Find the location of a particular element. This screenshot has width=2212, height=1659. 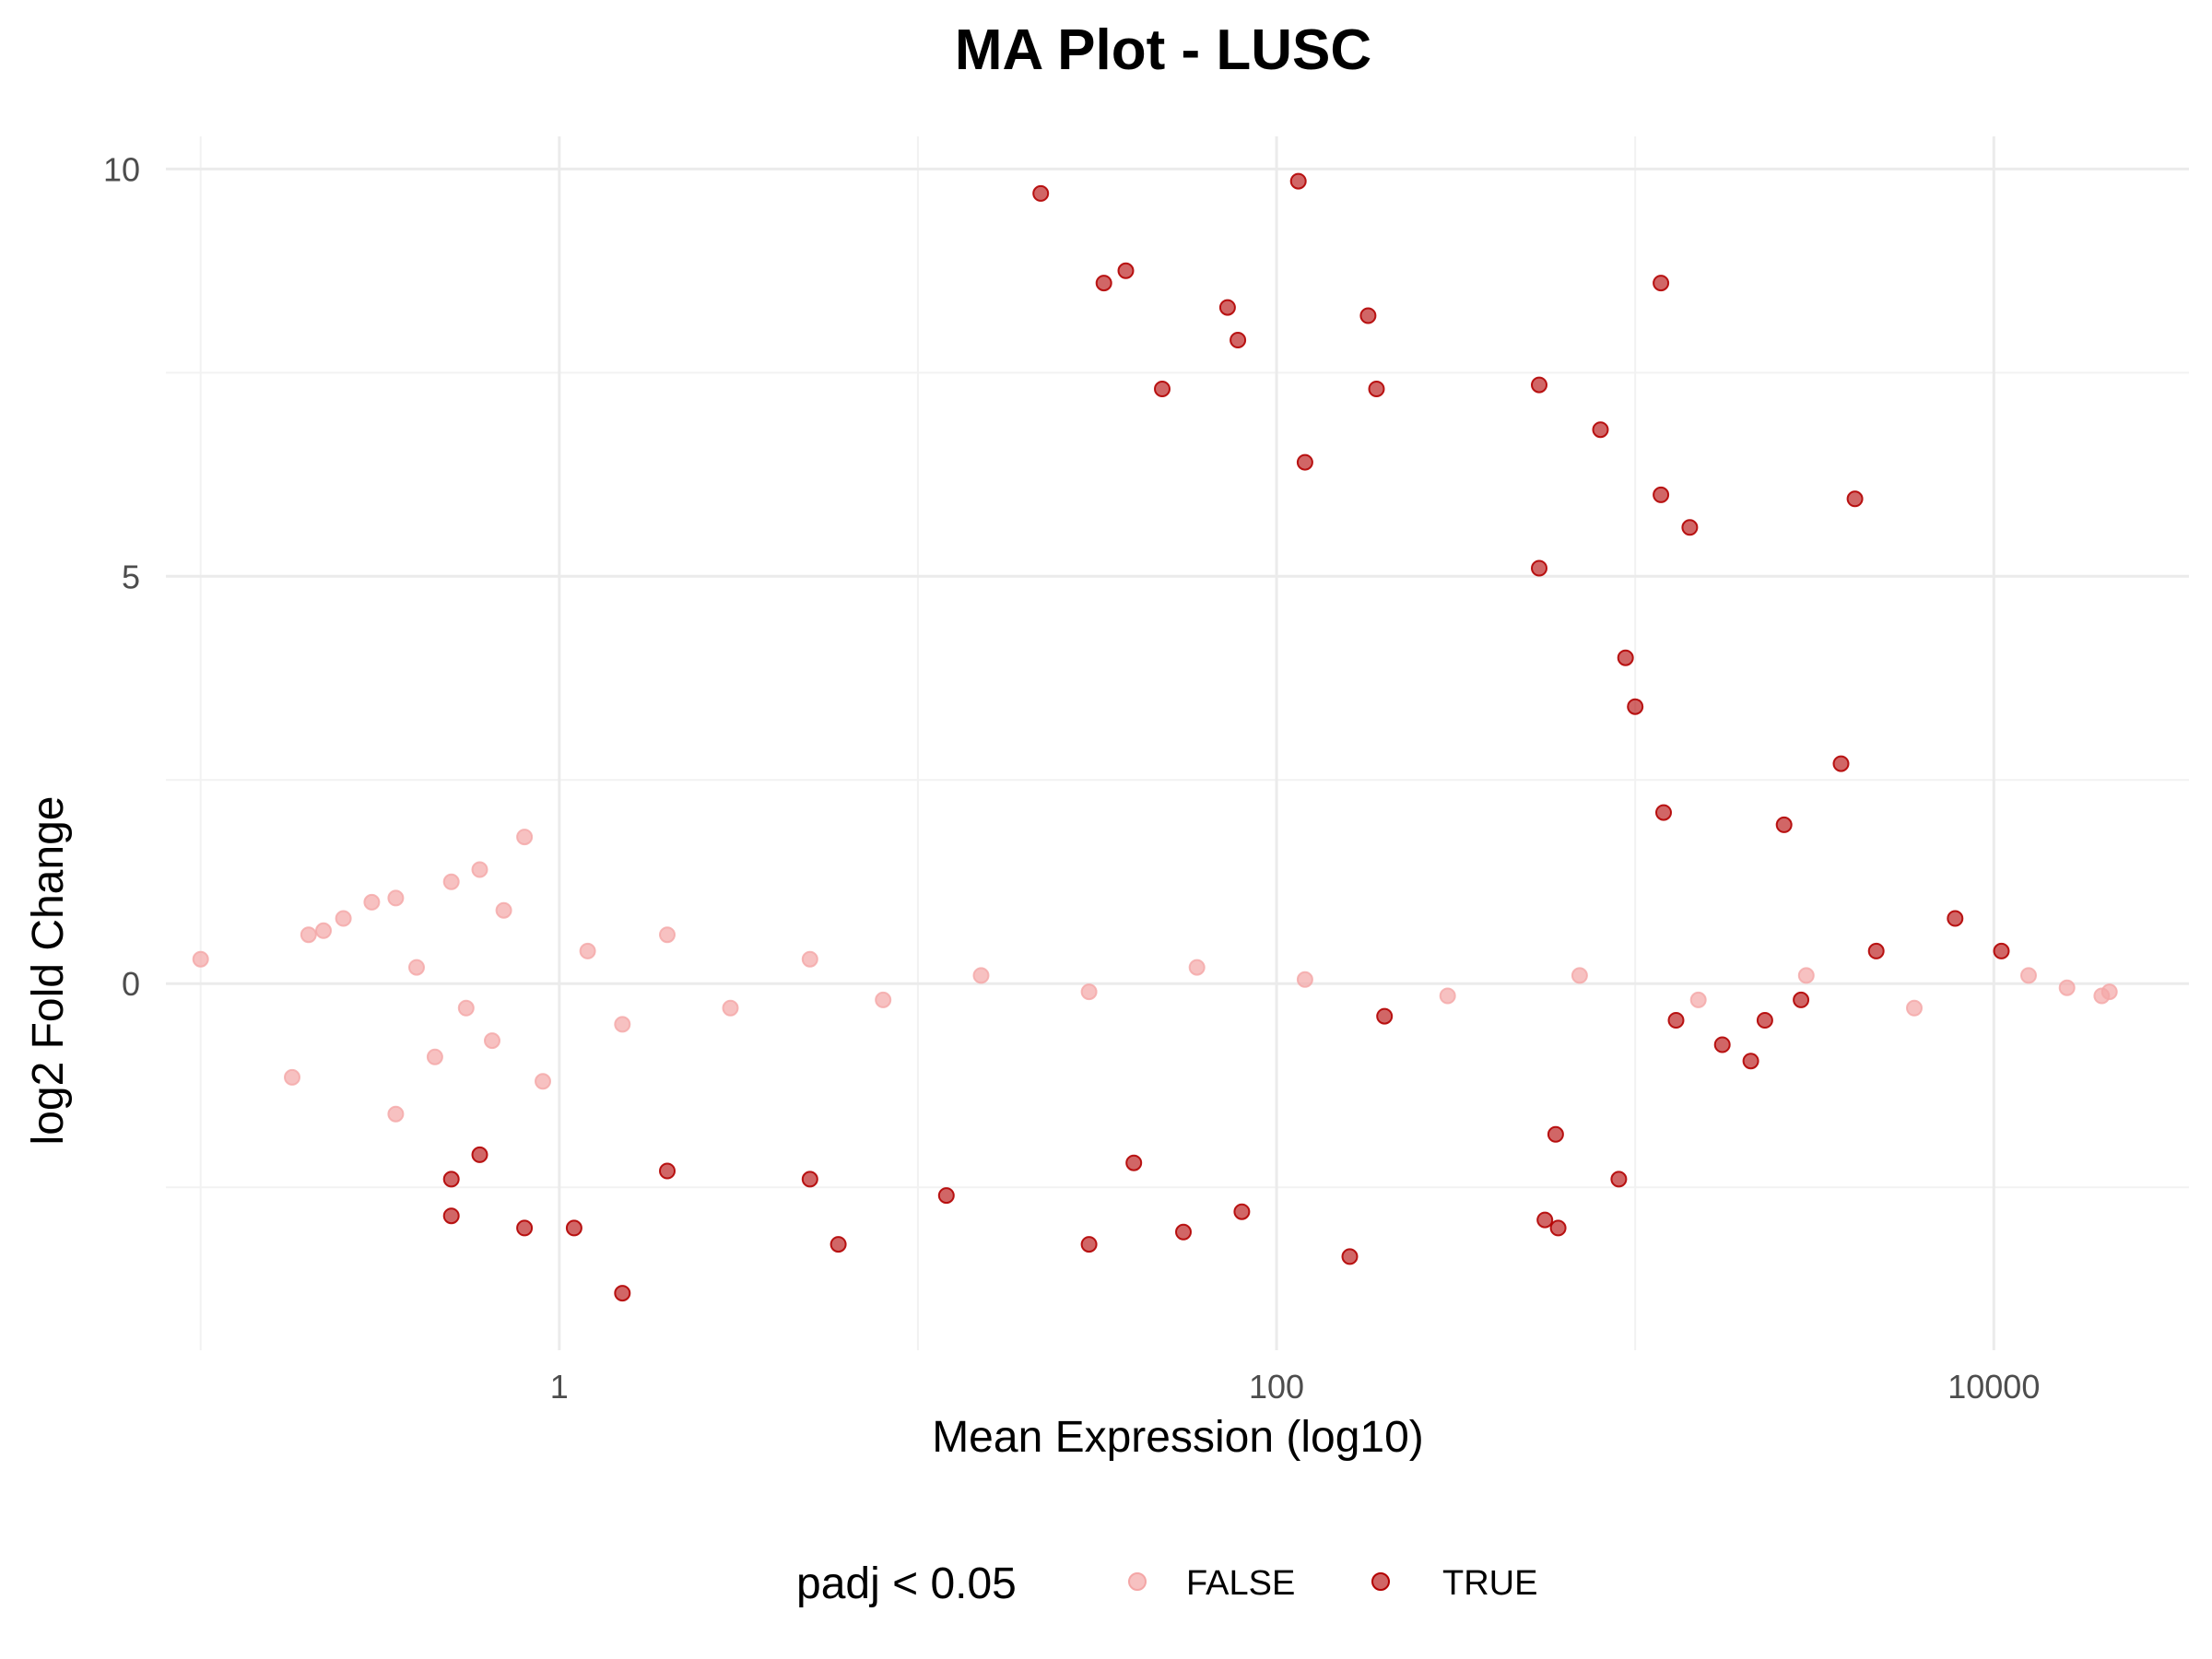

x-tick-label-0: 1 is located at coordinates (559, 1387).